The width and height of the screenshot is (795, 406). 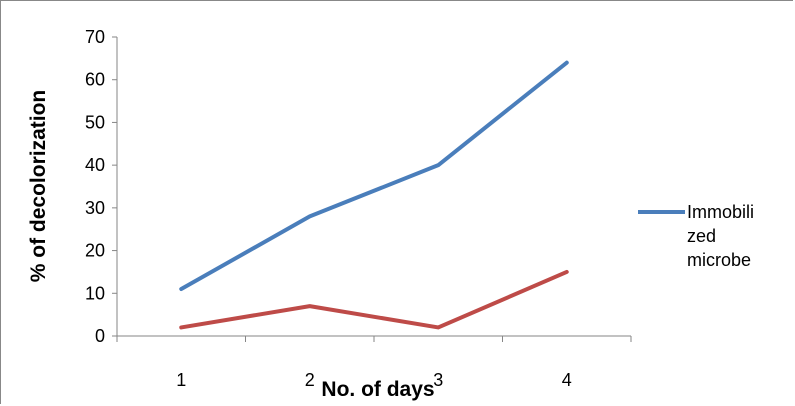 I want to click on y-axis-title: % of decolorization, so click(x=38, y=186).